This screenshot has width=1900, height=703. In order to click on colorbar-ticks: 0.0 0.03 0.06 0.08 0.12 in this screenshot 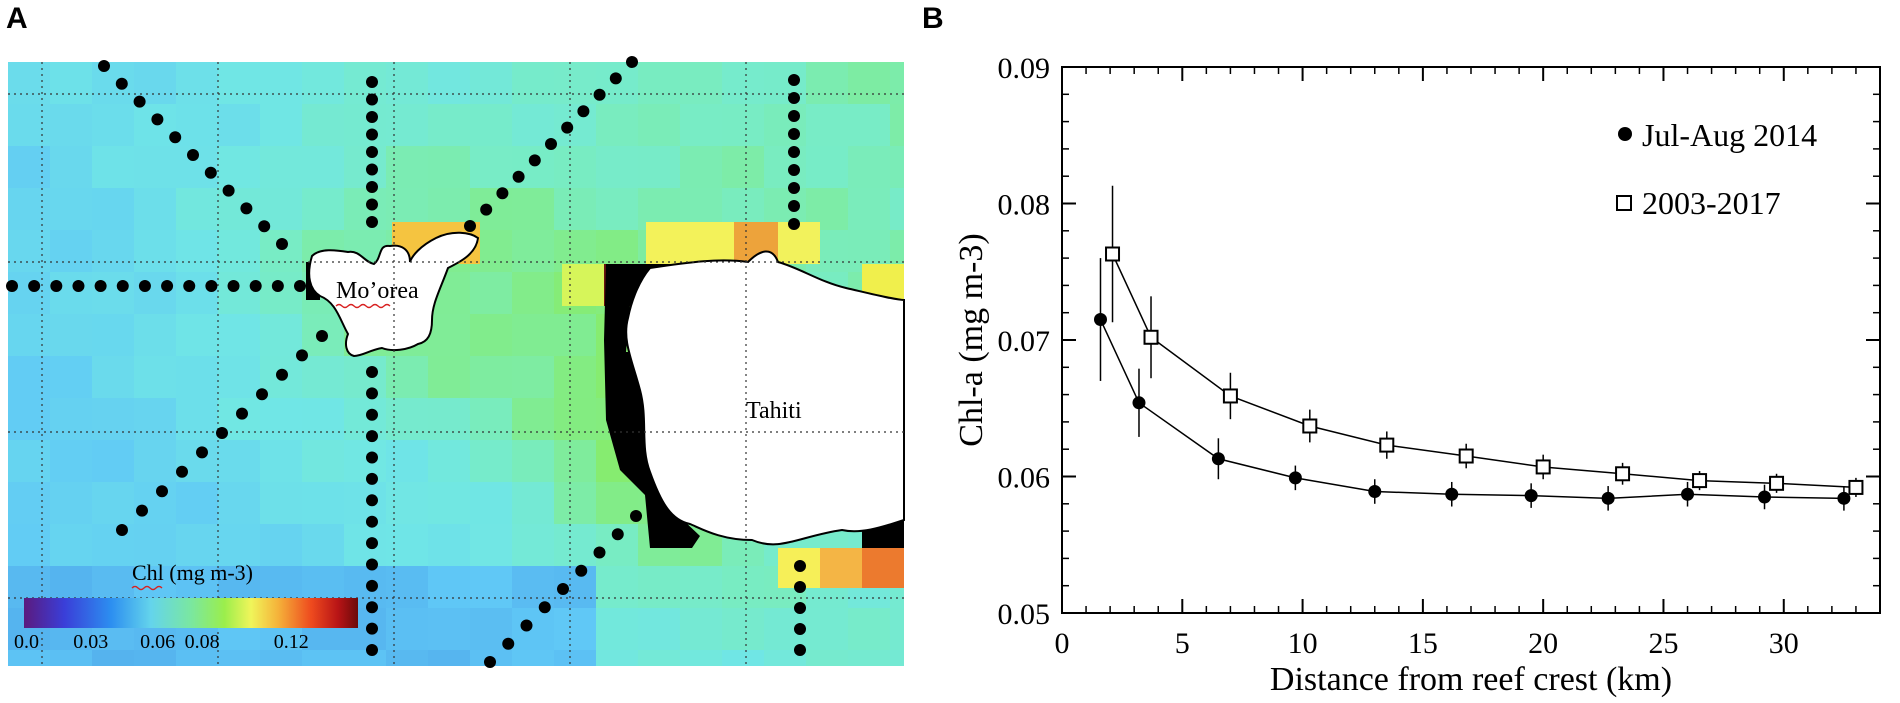, I will do `click(161, 642)`.